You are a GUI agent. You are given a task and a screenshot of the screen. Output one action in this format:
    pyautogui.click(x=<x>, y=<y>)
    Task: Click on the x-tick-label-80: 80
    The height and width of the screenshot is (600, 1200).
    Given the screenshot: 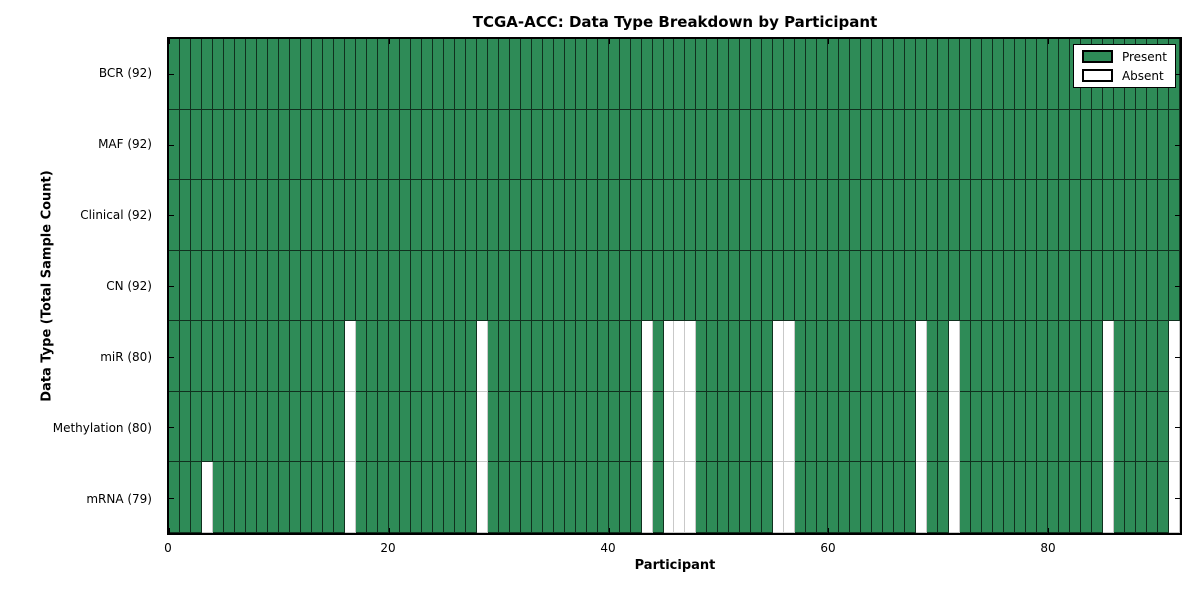 What is the action you would take?
    pyautogui.click(x=1048, y=548)
    